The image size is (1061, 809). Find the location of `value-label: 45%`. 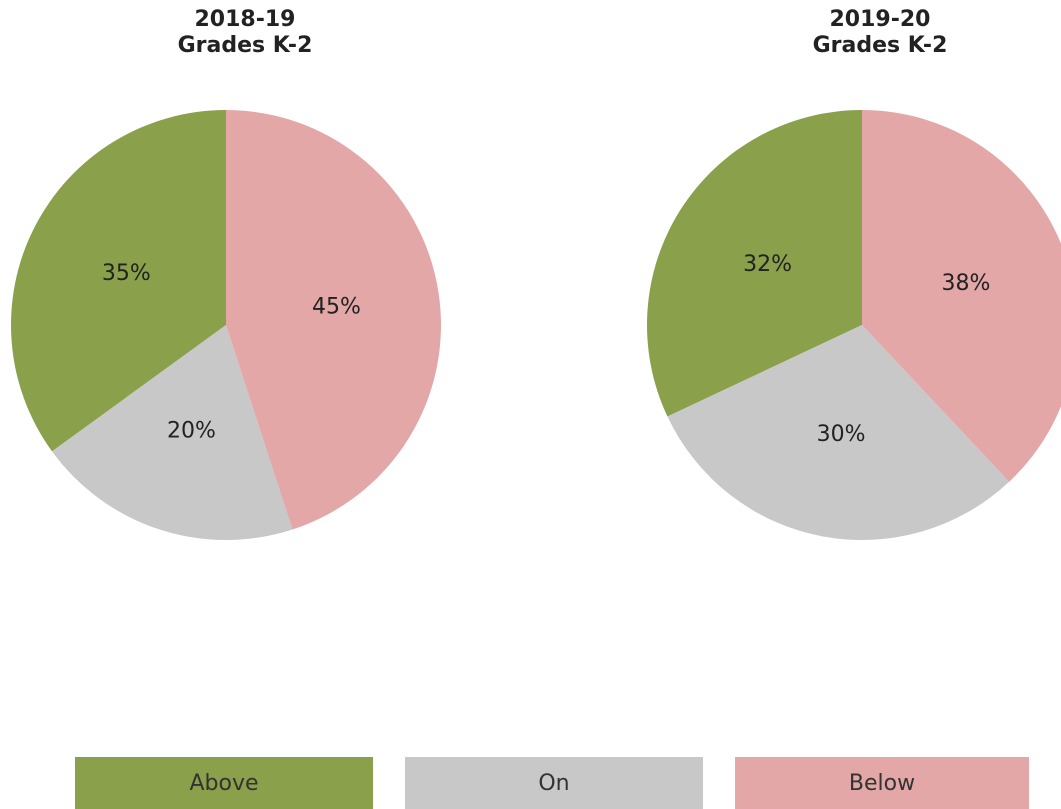

value-label: 45% is located at coordinates (336, 307).